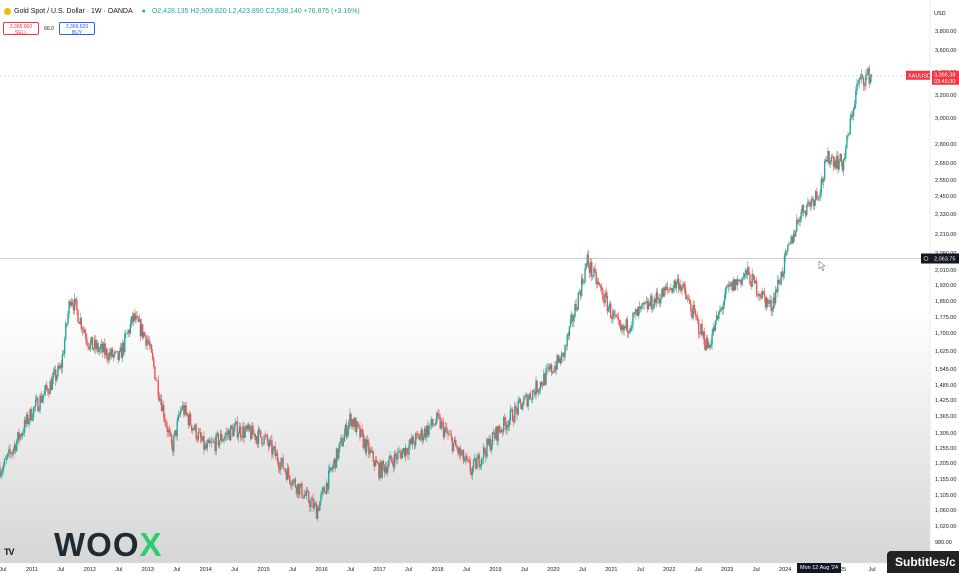 The image size is (959, 573). I want to click on symbol-title: Gold Spot / U.S. Dollar · 1W · OANDA, so click(73, 11).